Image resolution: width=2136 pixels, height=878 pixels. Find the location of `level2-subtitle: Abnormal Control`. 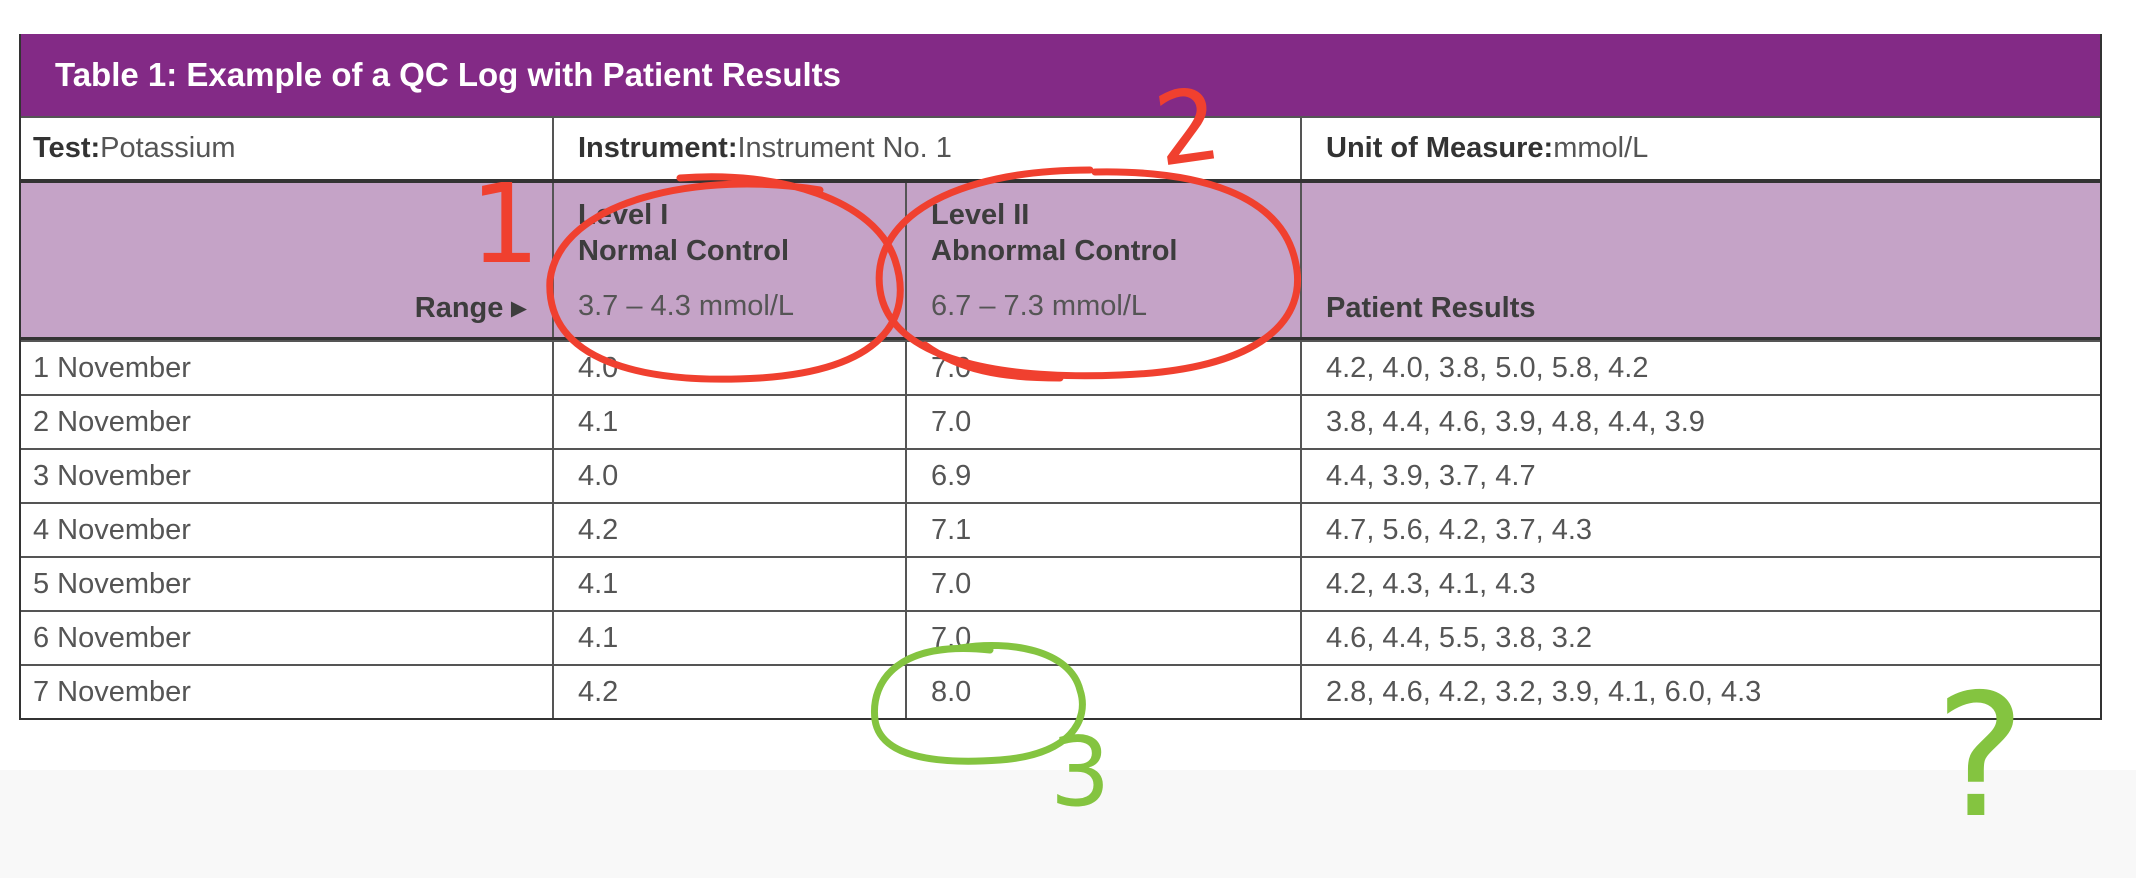

level2-subtitle: Abnormal Control is located at coordinates (1054, 251).